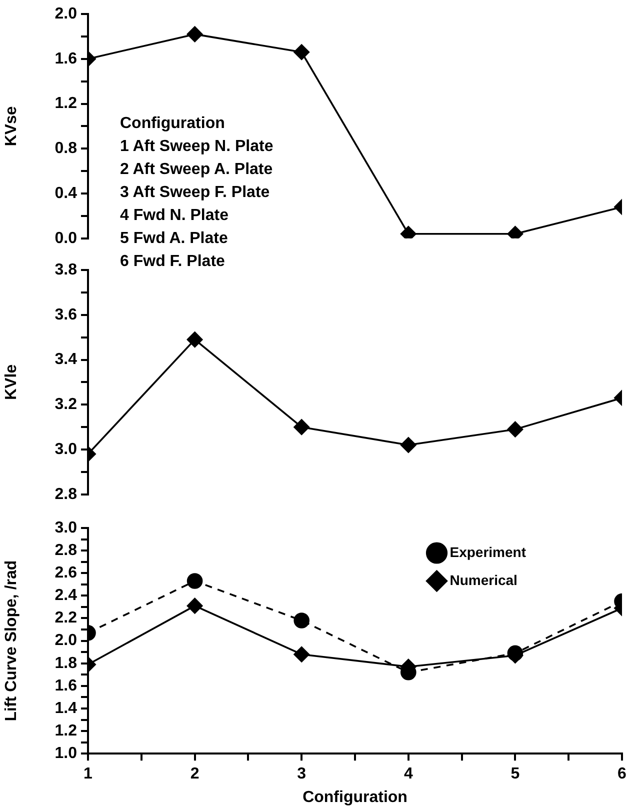 The width and height of the screenshot is (639, 811). I want to click on annotation: 1 Aft Sweep N. Plate, so click(197, 147).